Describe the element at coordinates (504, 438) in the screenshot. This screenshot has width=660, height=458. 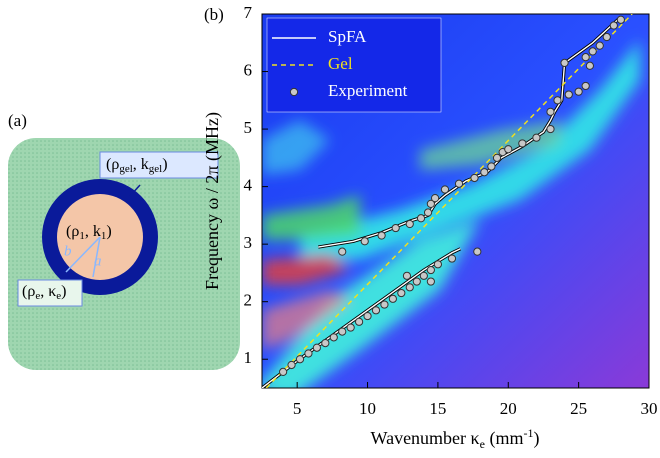
I see `t: (mm` at that location.